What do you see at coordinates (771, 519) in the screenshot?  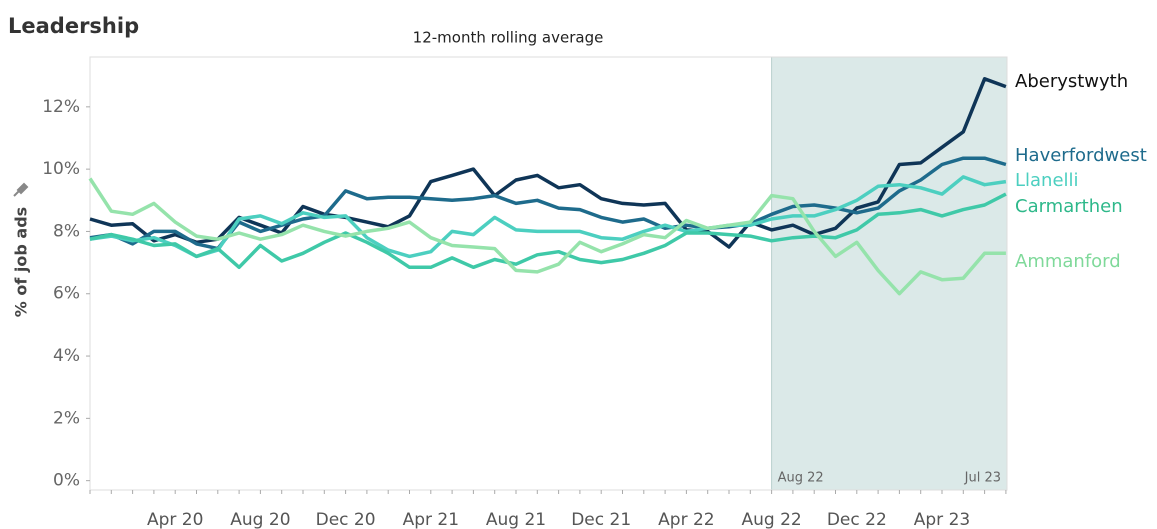 I see `x-tick-label: Aug 22` at bounding box center [771, 519].